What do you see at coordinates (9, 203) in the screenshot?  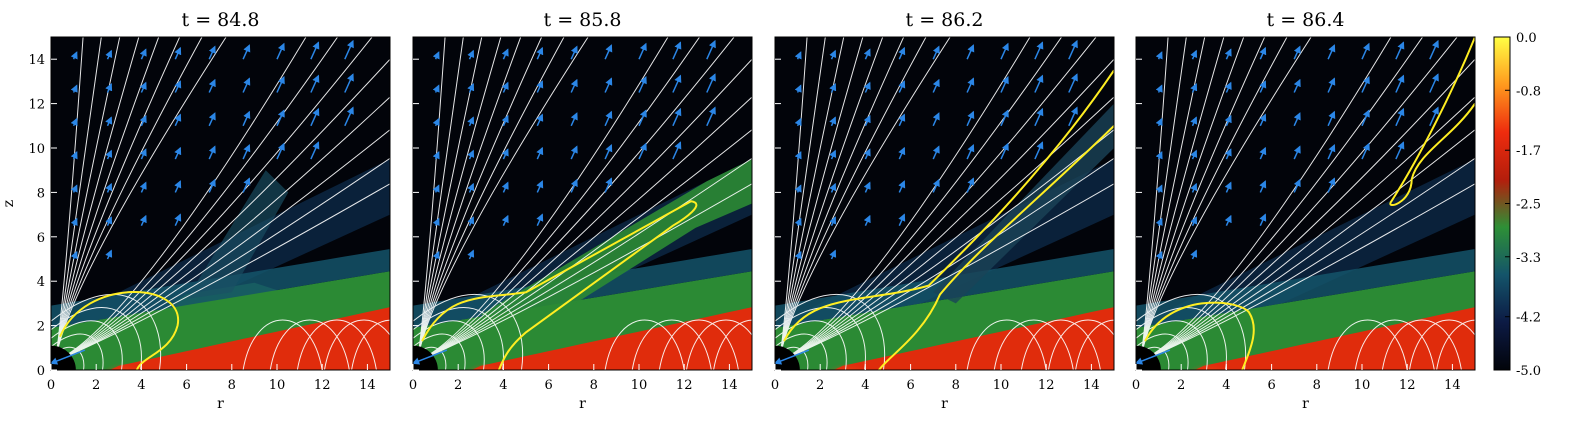 I see `y-axis-label: z` at bounding box center [9, 203].